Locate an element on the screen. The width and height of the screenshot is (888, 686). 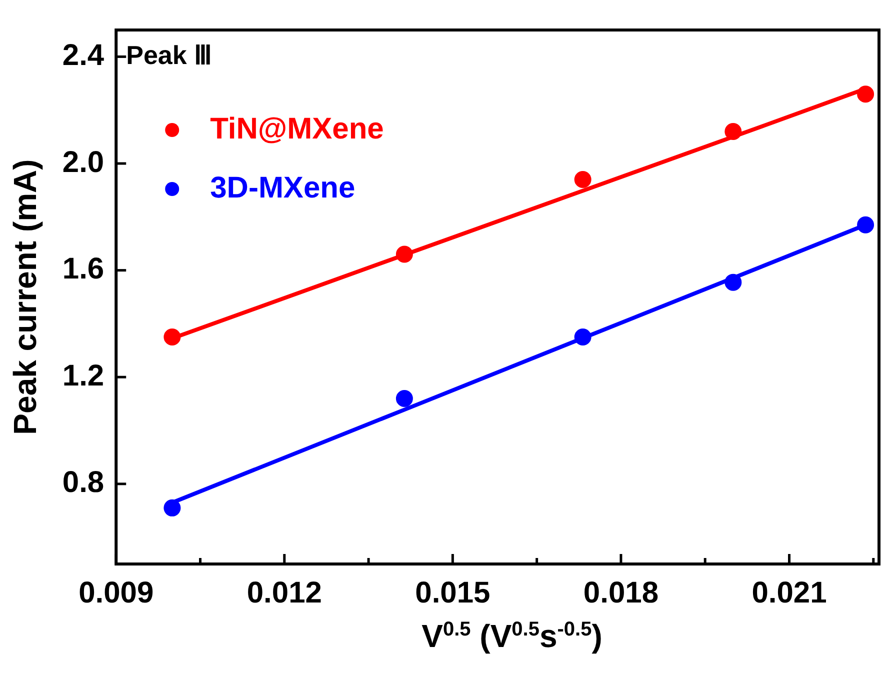
x-tick-label: 0.015 is located at coordinates (452, 593).